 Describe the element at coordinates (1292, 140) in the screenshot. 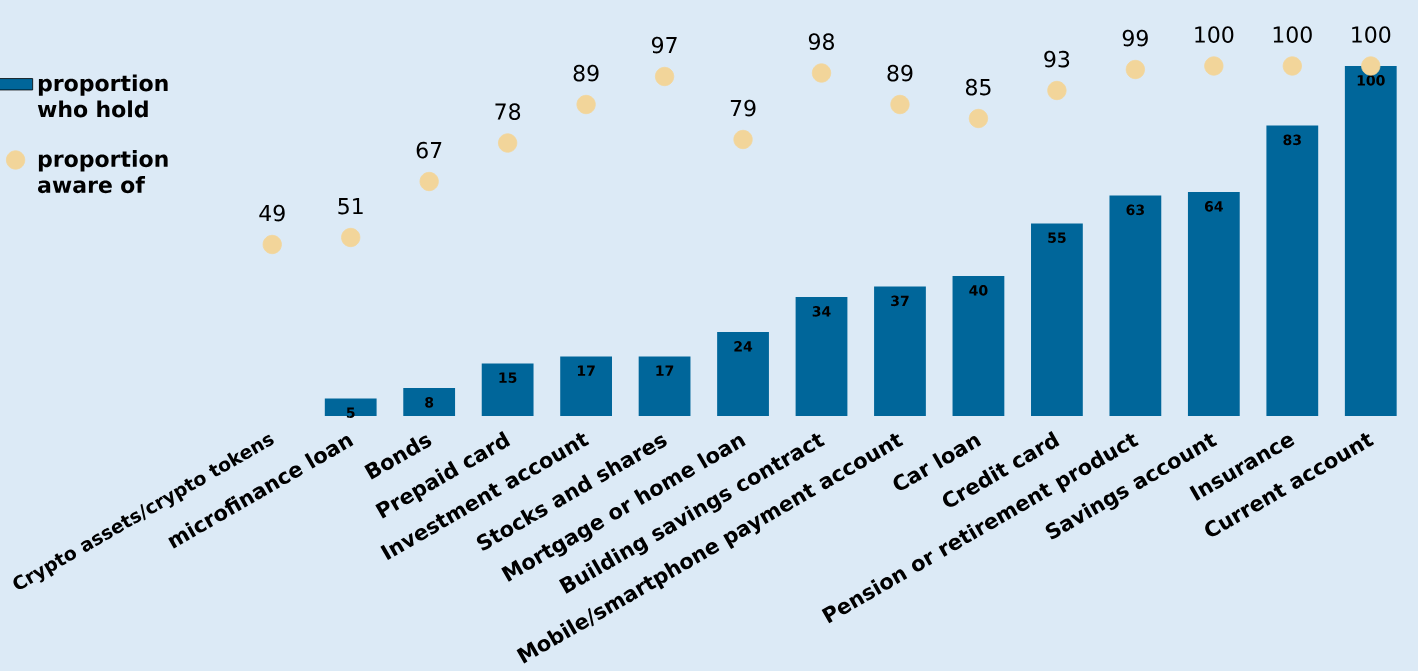

I see `data-label: 83` at that location.